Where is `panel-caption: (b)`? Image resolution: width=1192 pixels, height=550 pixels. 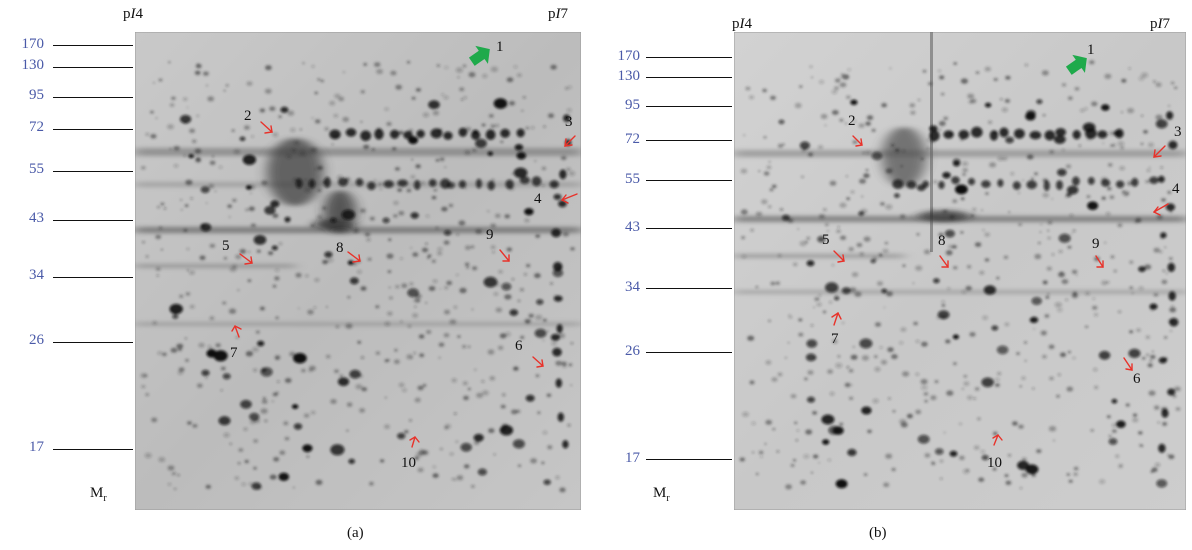
panel-caption: (b) is located at coordinates (878, 533).